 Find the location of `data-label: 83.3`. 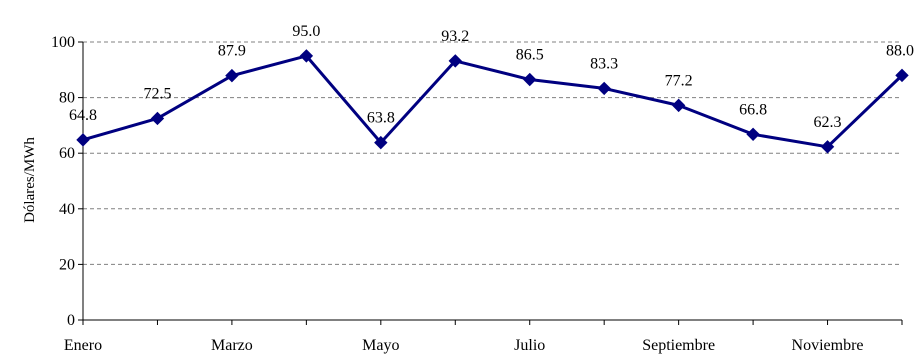

data-label: 83.3 is located at coordinates (604, 63).